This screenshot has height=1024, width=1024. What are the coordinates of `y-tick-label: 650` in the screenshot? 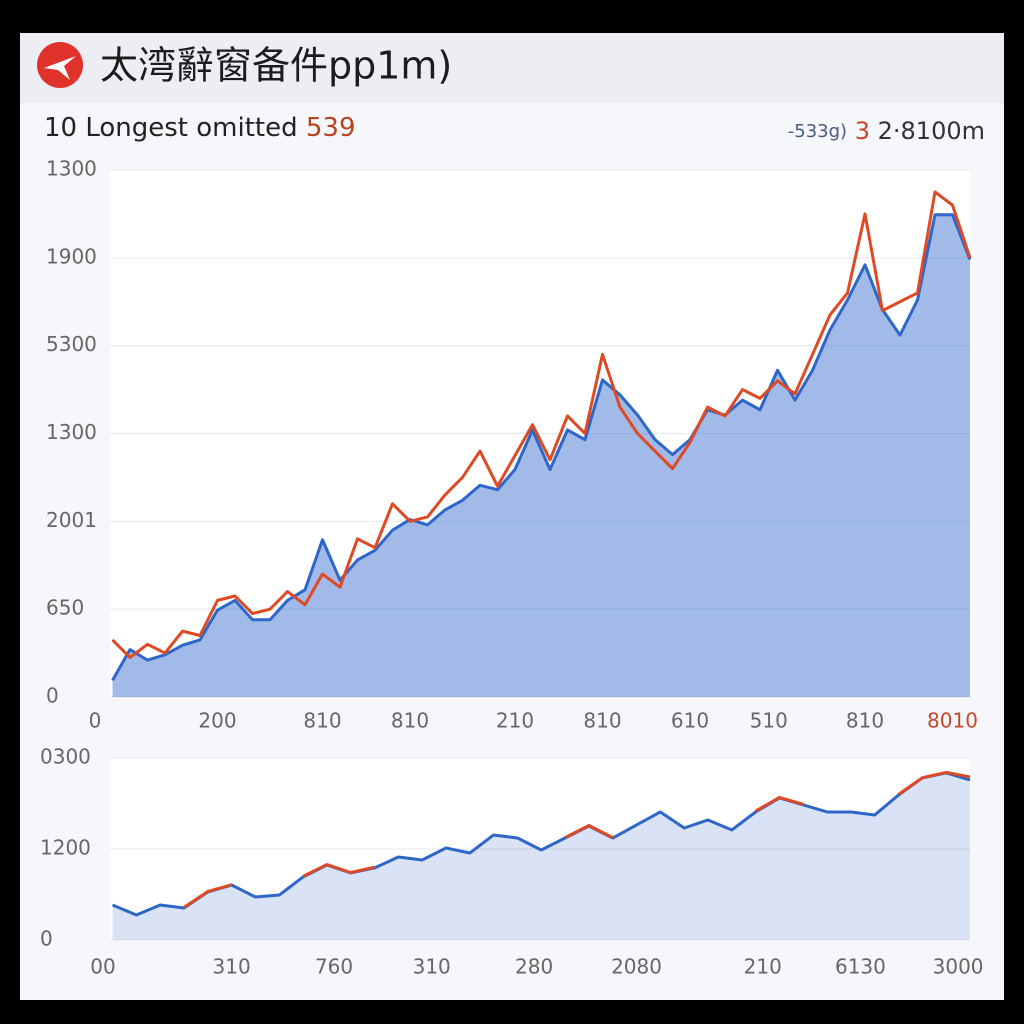 It's located at (65, 608).